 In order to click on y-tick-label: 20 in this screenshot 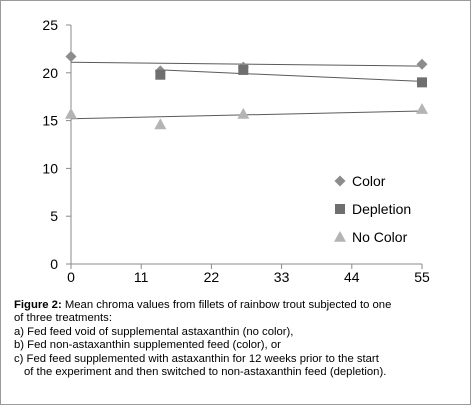, I will do `click(50, 73)`.